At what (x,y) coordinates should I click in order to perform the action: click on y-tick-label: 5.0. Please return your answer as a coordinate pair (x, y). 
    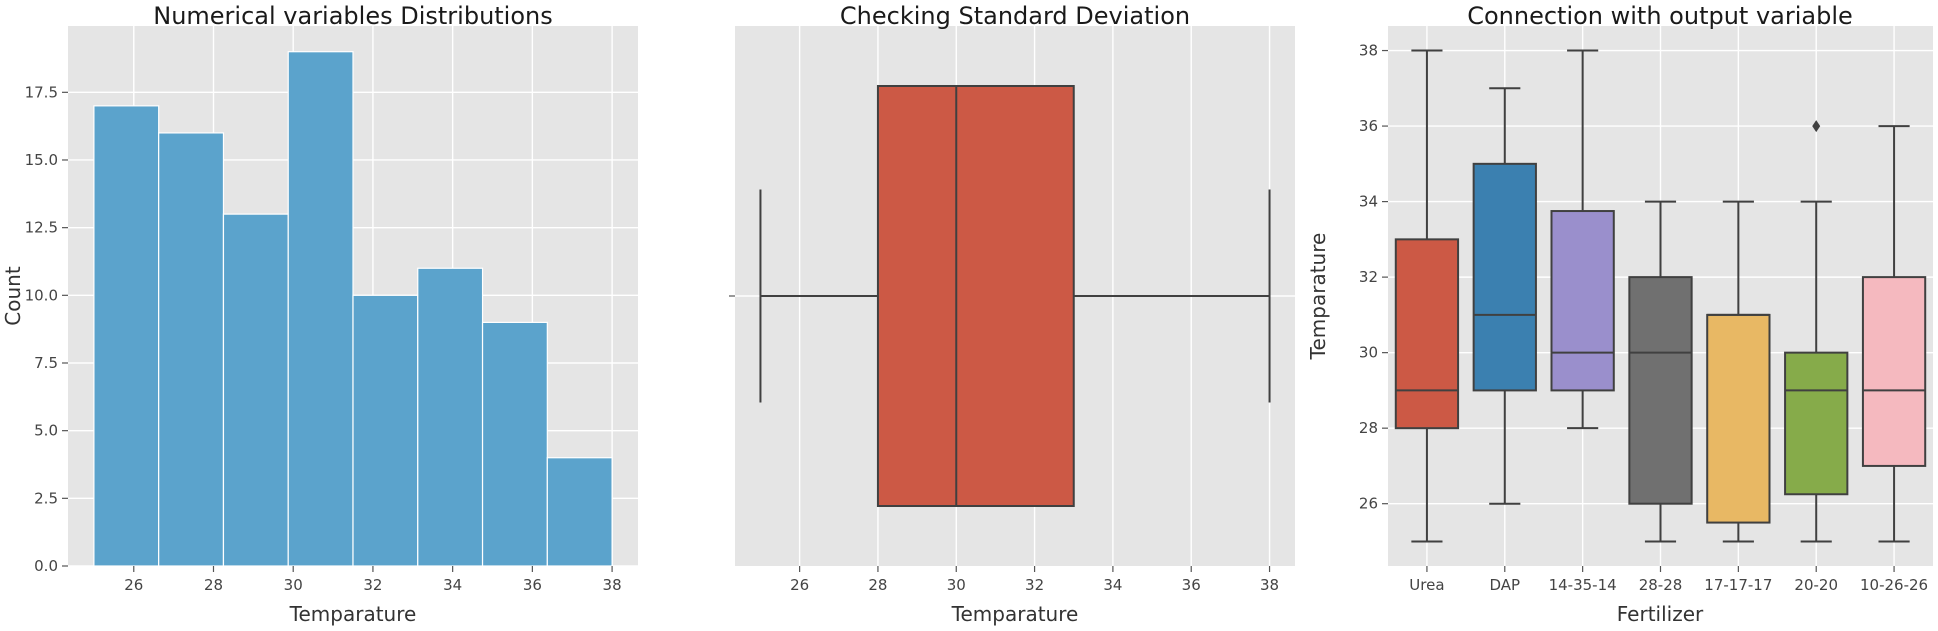
    Looking at the image, I should click on (46, 431).